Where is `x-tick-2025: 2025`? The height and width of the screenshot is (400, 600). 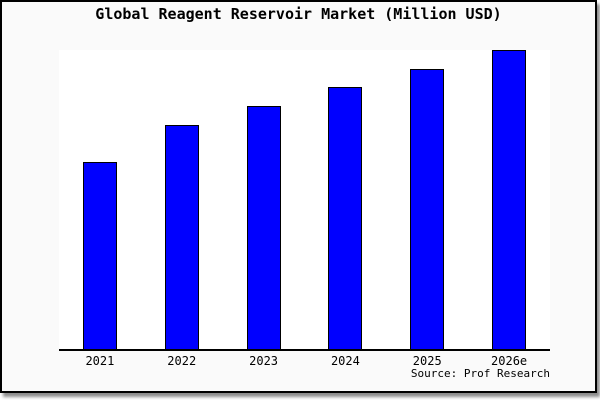 x-tick-2025: 2025 is located at coordinates (427, 361).